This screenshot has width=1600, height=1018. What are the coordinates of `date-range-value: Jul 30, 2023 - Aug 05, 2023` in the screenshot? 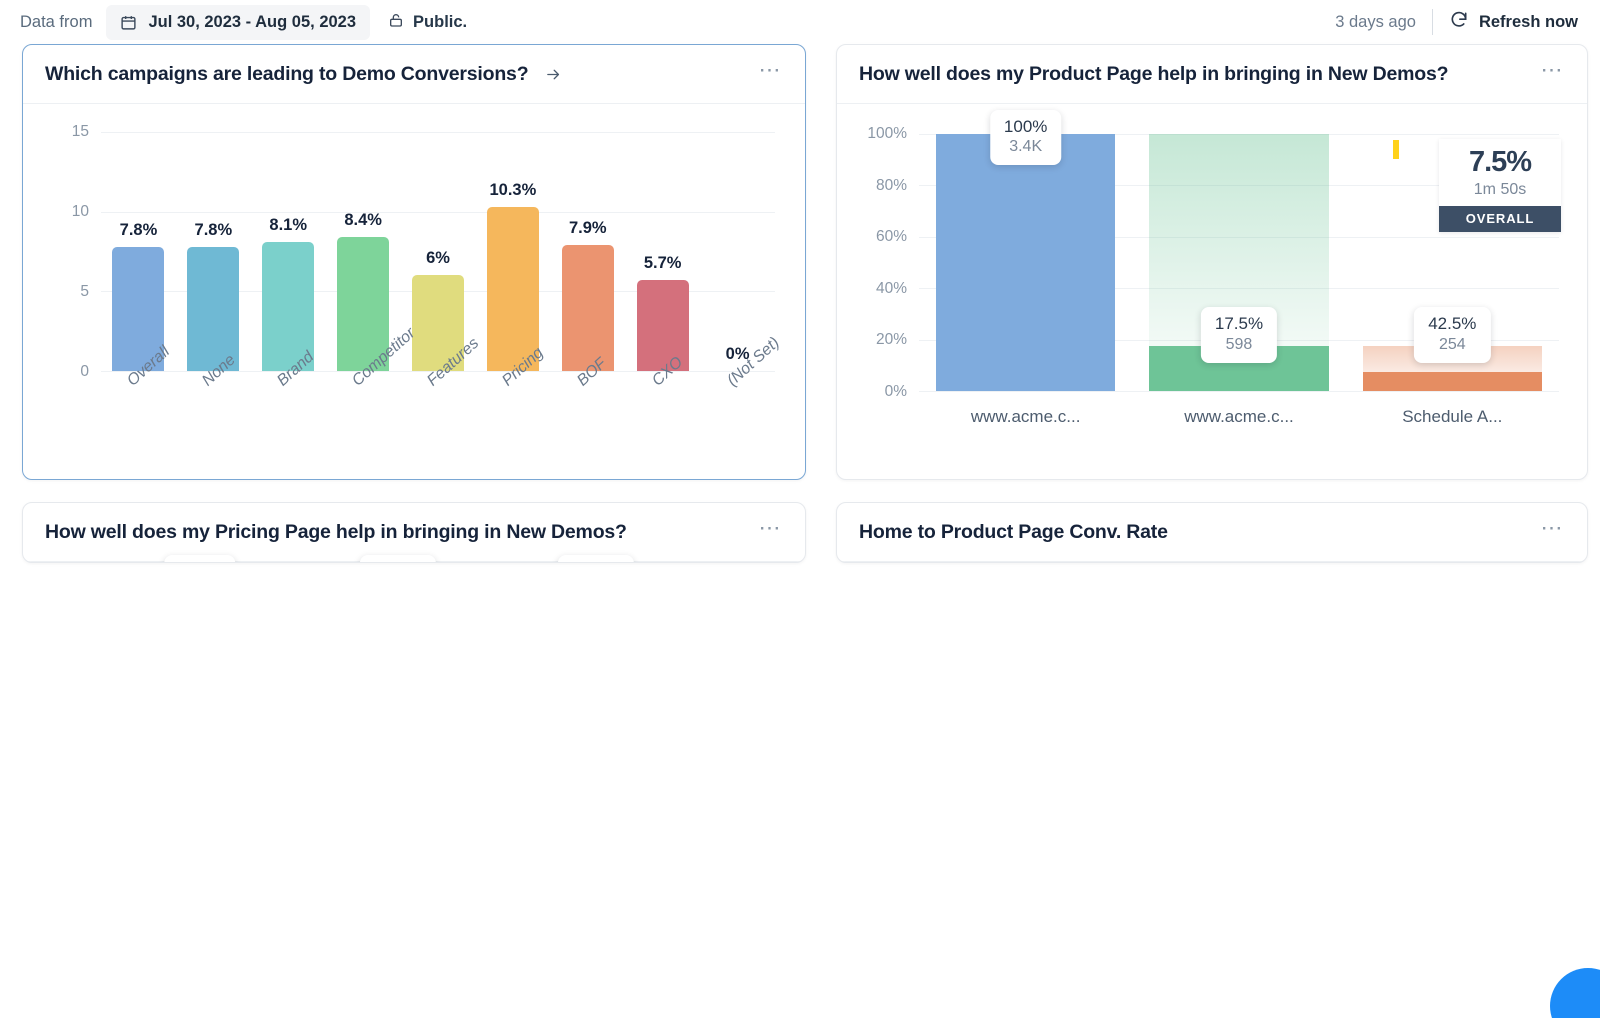 It's located at (252, 21).